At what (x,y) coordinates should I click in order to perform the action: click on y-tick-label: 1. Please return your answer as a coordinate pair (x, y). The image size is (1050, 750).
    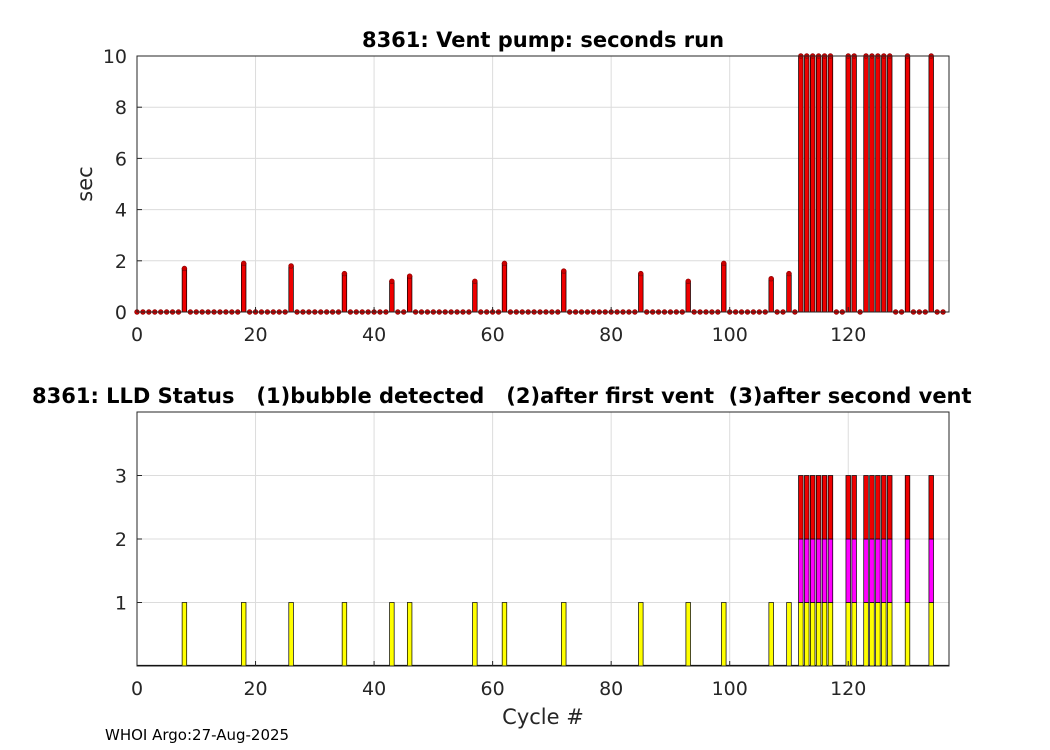
    Looking at the image, I should click on (121, 604).